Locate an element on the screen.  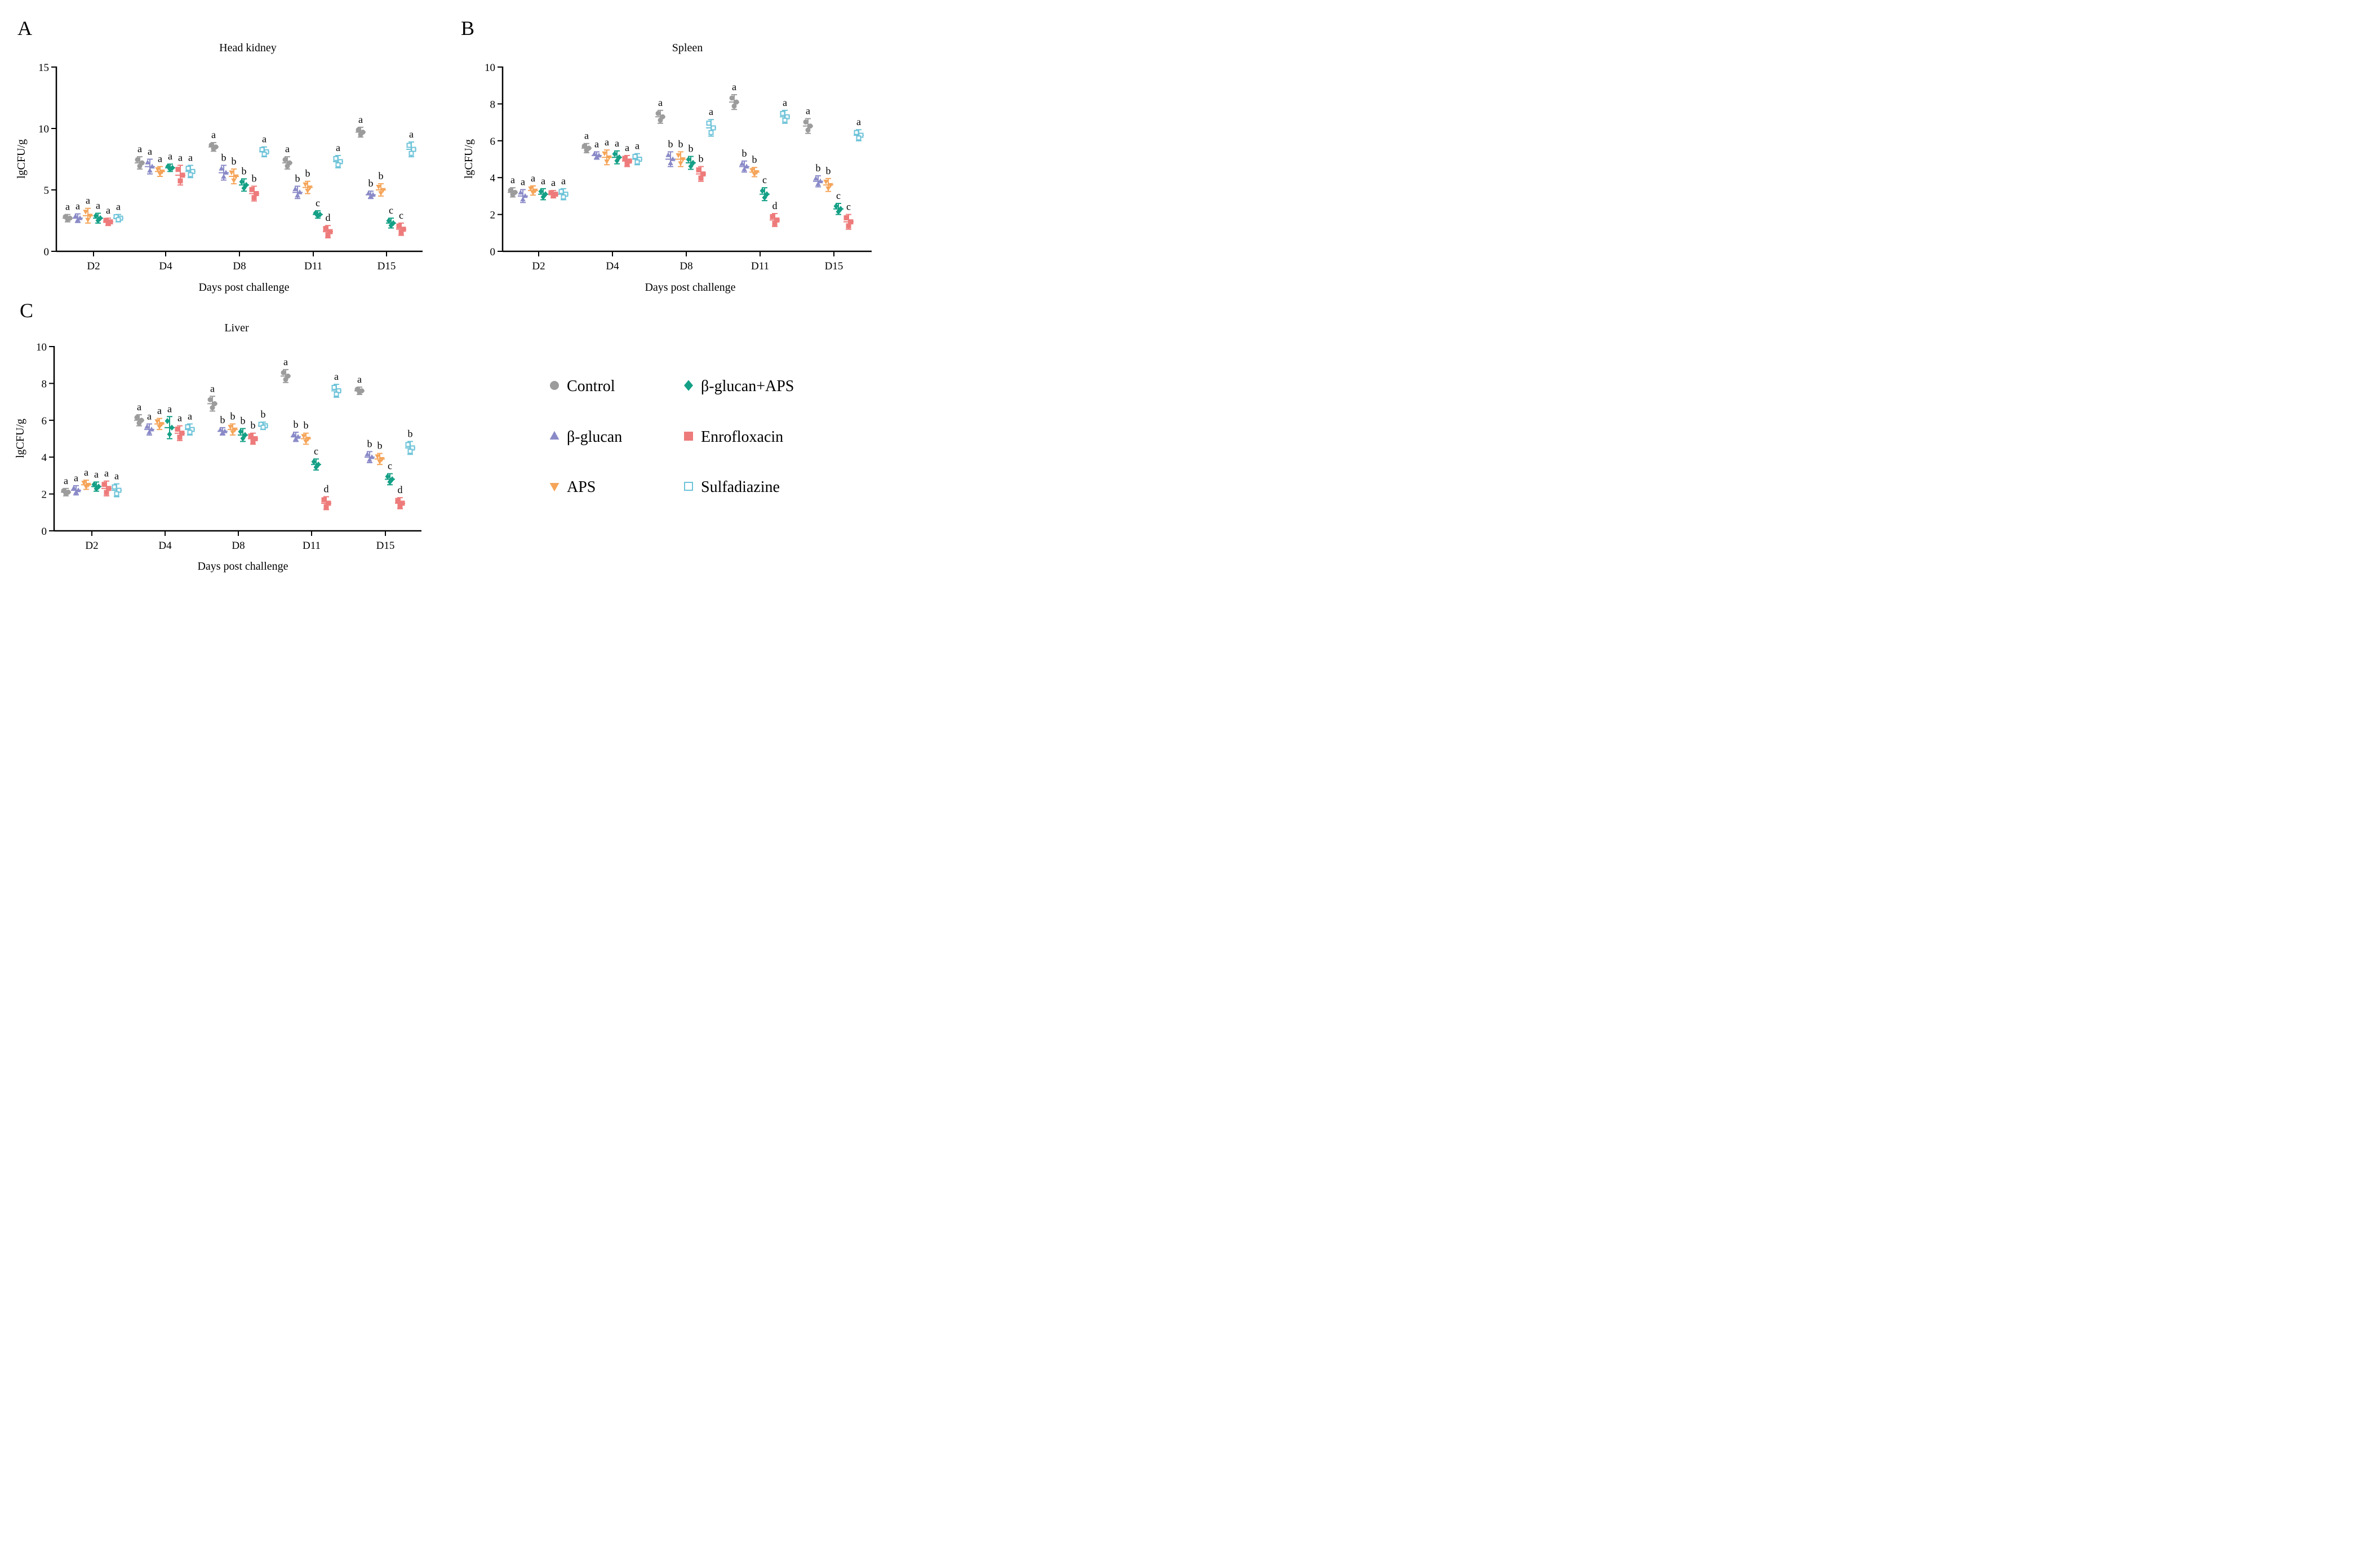
point-aps-d15 is located at coordinates (377, 456).